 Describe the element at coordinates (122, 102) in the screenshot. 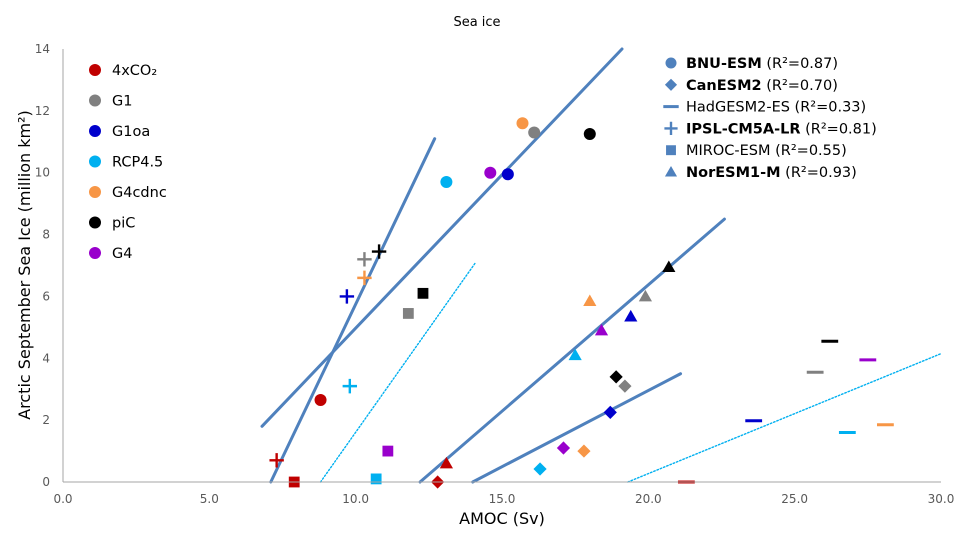

I see `legend-label-experiment: G1` at that location.